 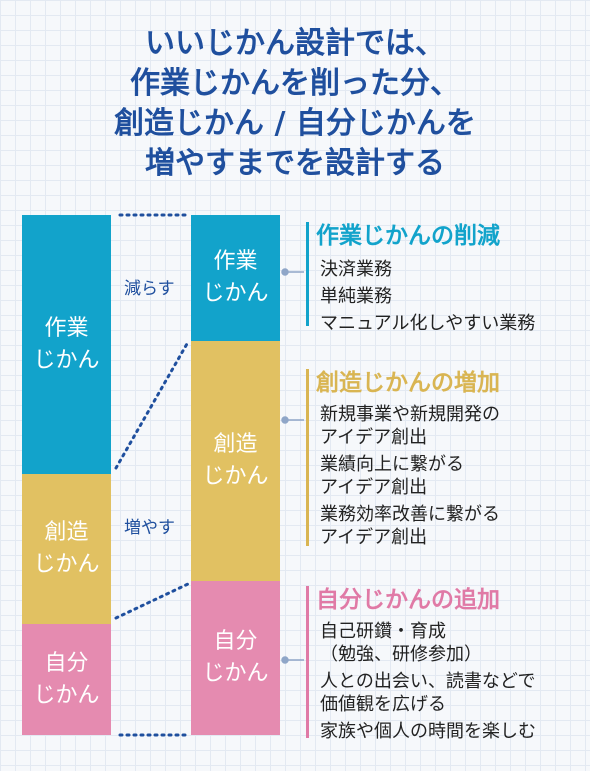 I want to click on list-item-line: 家族や個人の時間を楽しむ, so click(x=428, y=731).